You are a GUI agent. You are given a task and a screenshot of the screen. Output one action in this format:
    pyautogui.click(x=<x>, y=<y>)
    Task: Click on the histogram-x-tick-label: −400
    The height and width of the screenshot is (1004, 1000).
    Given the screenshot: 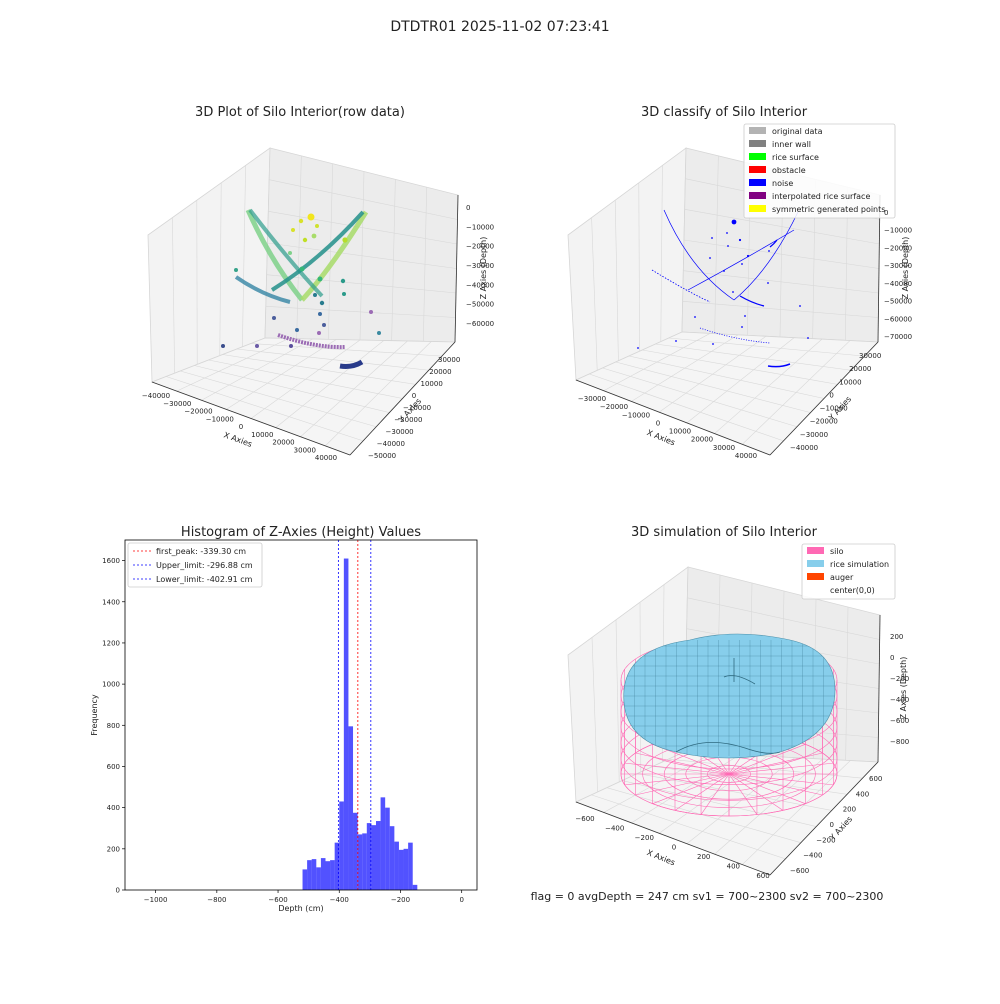 What is the action you would take?
    pyautogui.click(x=339, y=900)
    